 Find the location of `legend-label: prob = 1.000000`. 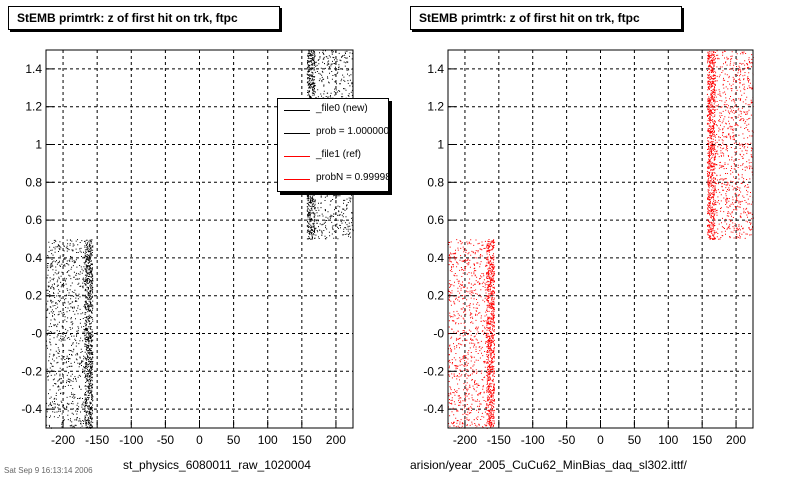

legend-label: prob = 1.000000 is located at coordinates (352, 131).